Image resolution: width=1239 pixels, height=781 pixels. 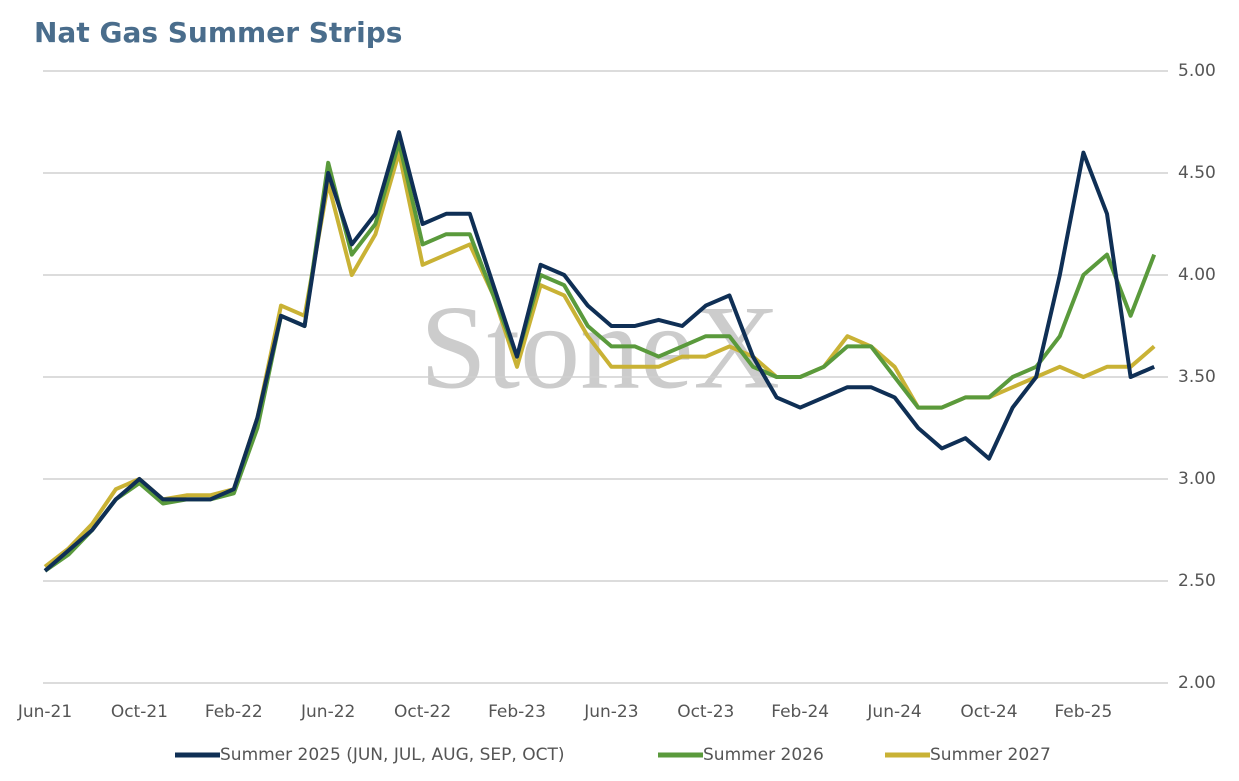 What do you see at coordinates (600, 347) in the screenshot?
I see `watermark: StoneX` at bounding box center [600, 347].